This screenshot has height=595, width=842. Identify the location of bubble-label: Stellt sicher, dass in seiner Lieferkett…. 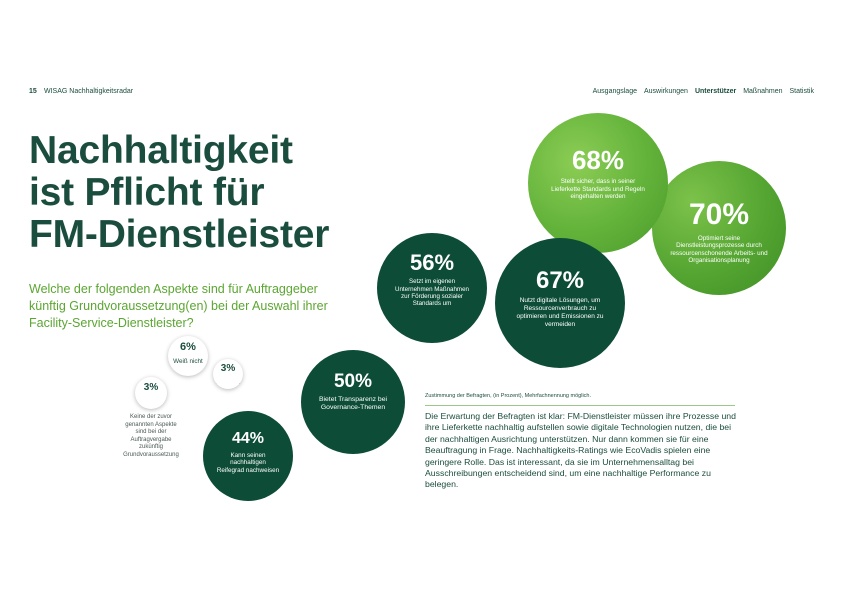
(598, 189).